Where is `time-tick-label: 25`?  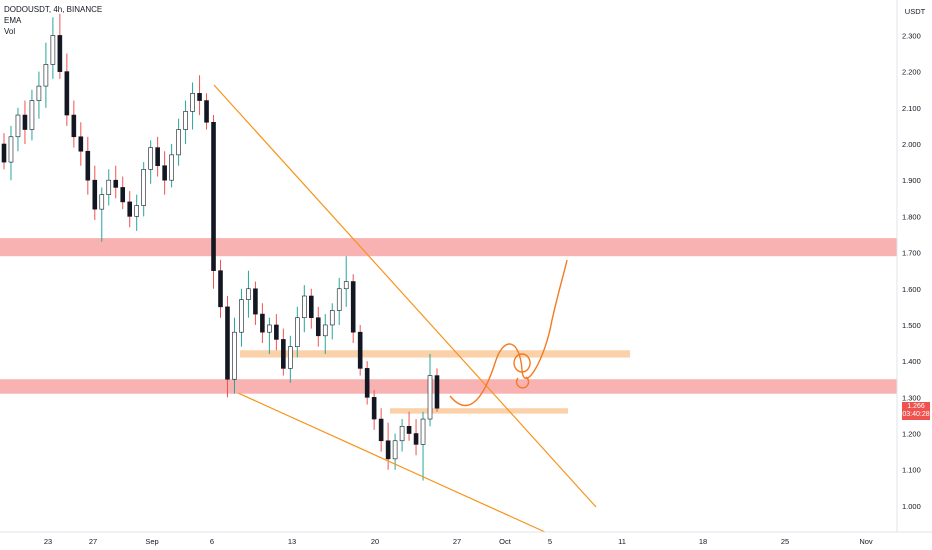 time-tick-label: 25 is located at coordinates (785, 541).